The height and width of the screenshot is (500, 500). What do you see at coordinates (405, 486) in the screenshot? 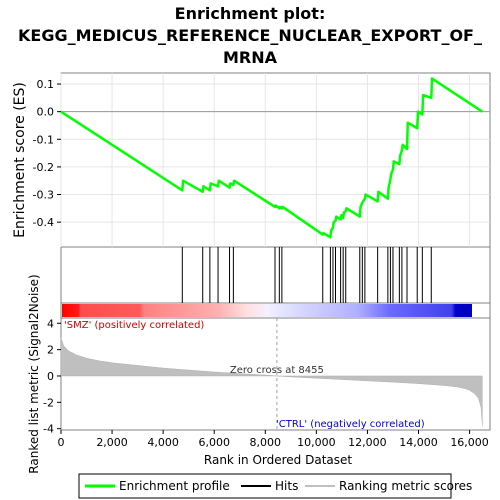
I see `legend-label-ranking-metric: Ranking metric scores` at bounding box center [405, 486].